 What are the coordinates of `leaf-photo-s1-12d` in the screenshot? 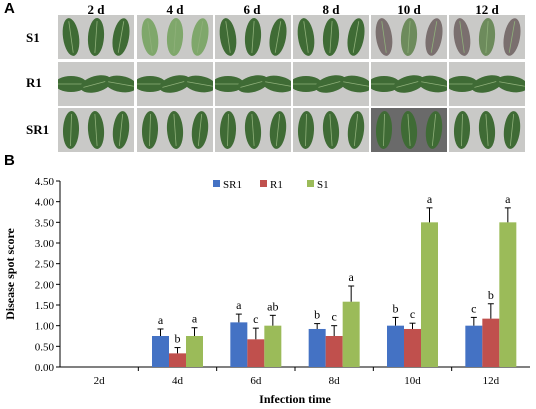 It's located at (487, 37).